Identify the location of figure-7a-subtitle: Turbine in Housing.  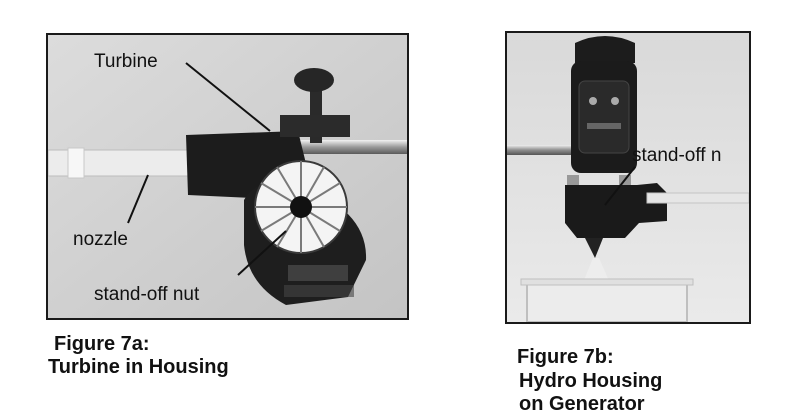
(138, 367).